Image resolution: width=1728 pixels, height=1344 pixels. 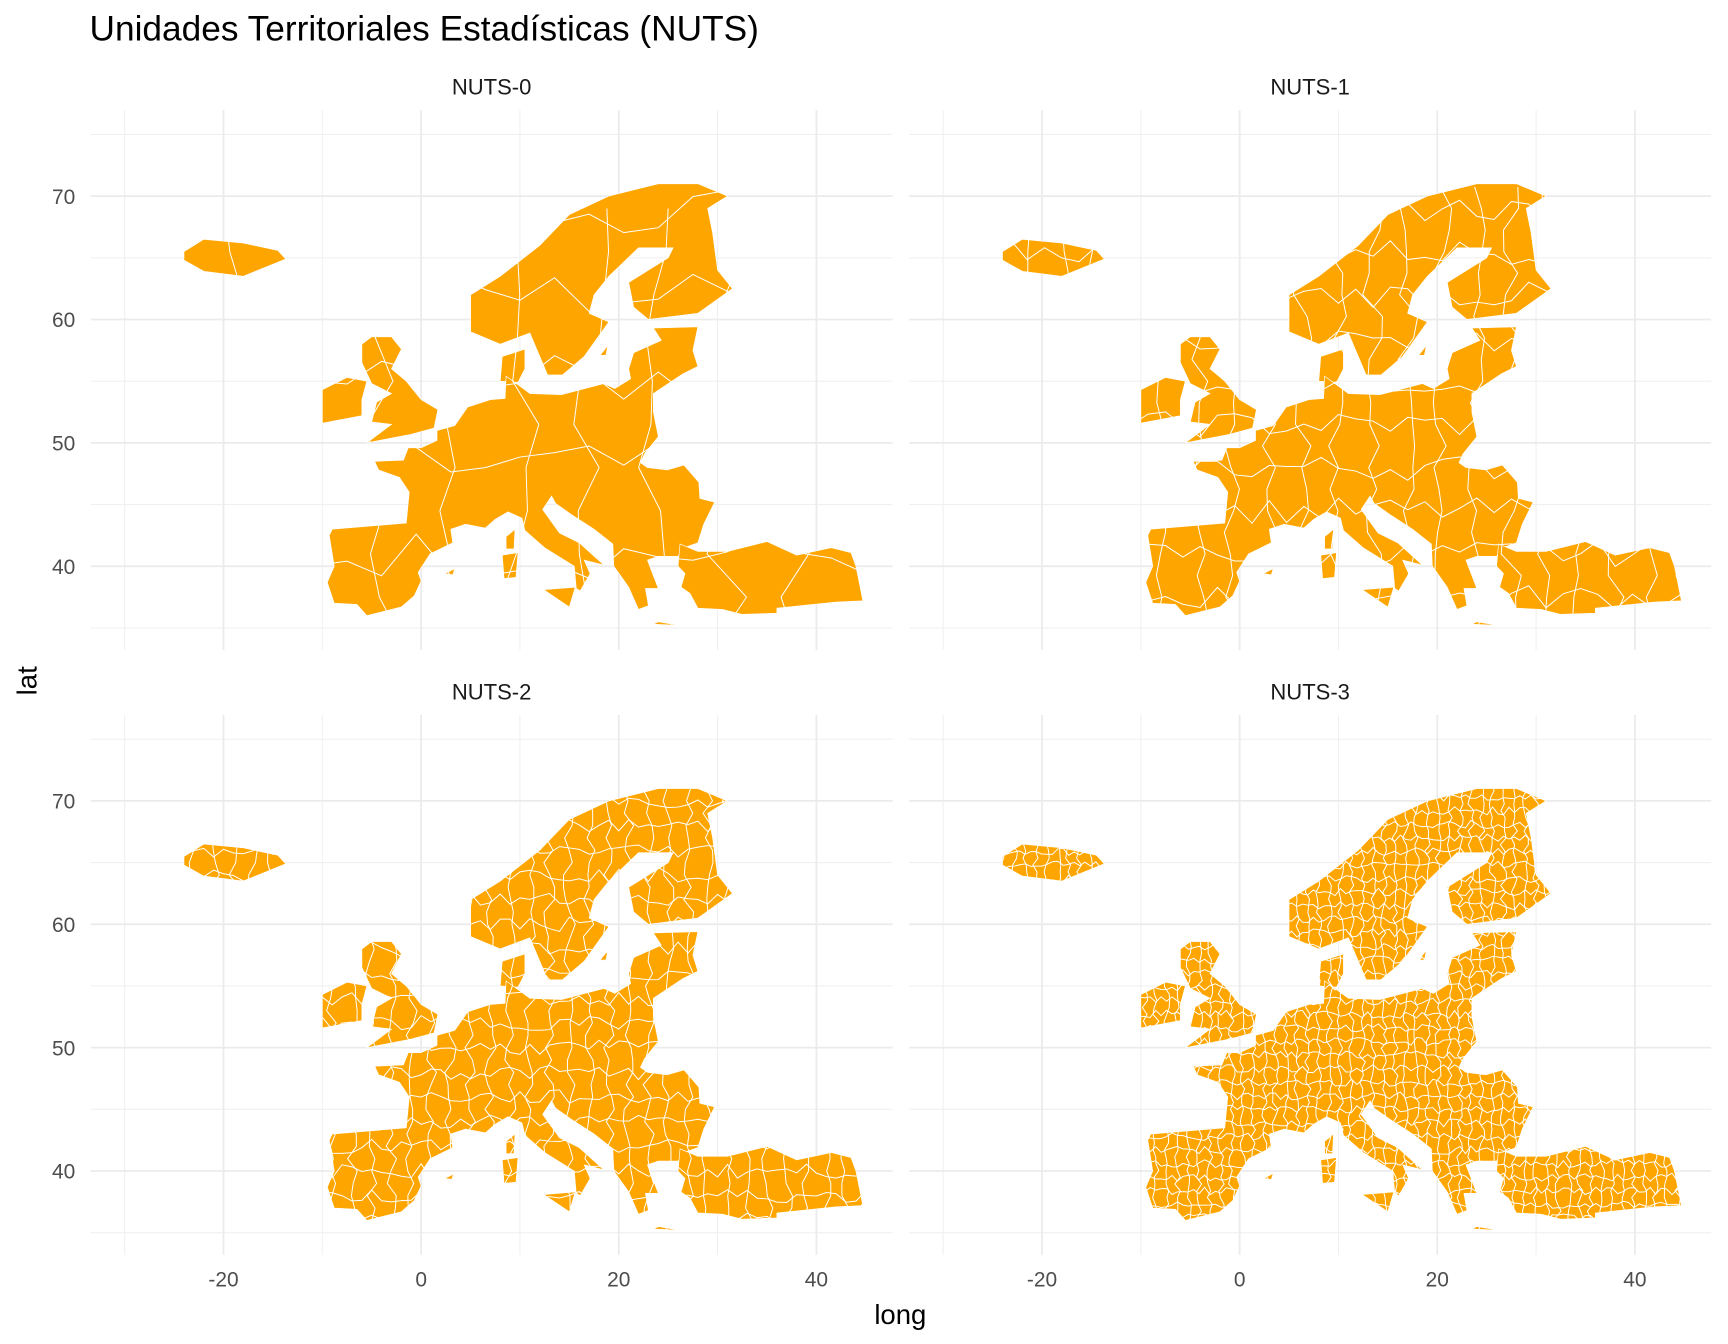 I want to click on facet-strip-label: NUTS-0, so click(x=492, y=87).